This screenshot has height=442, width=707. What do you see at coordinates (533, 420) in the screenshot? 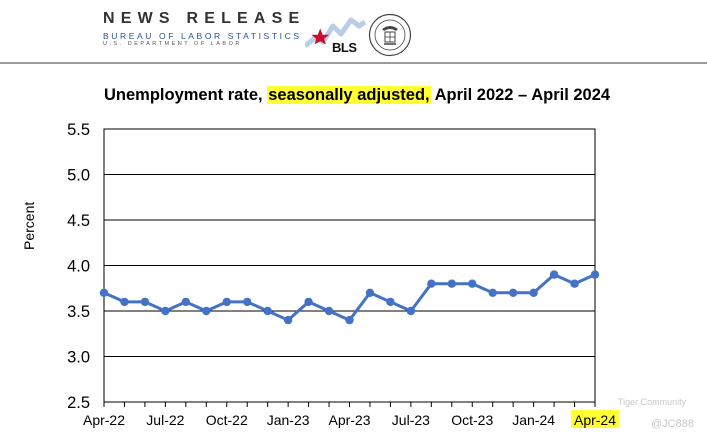
I see `x-tick-label: Jan-24` at bounding box center [533, 420].